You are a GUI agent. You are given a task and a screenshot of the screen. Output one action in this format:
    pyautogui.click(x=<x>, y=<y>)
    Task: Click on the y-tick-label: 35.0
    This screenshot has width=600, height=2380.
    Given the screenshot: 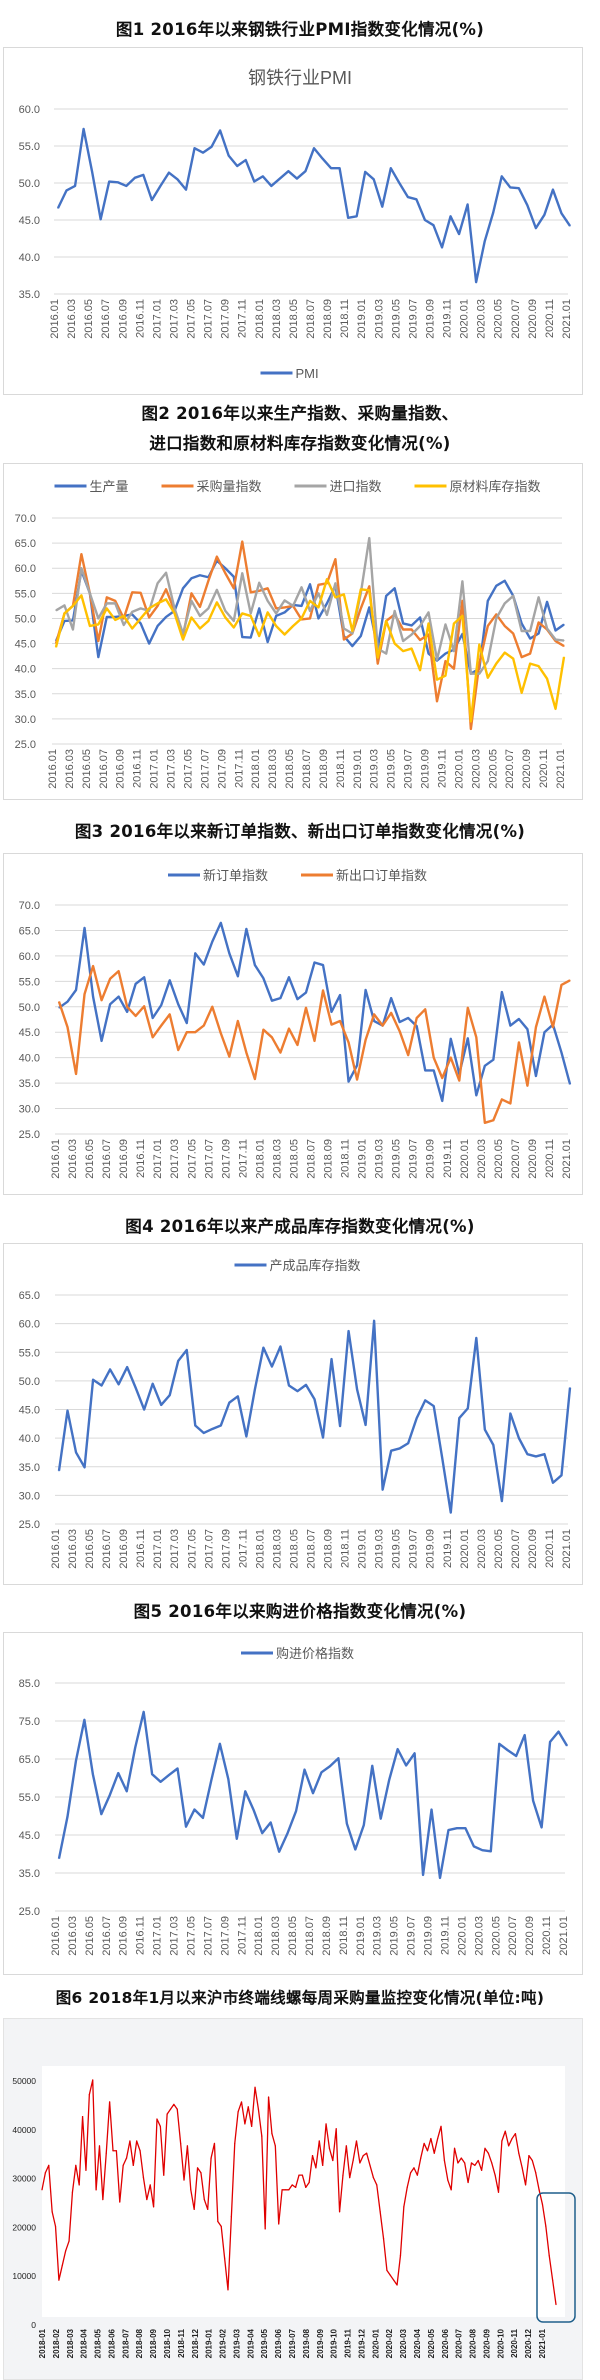 What is the action you would take?
    pyautogui.click(x=29, y=295)
    